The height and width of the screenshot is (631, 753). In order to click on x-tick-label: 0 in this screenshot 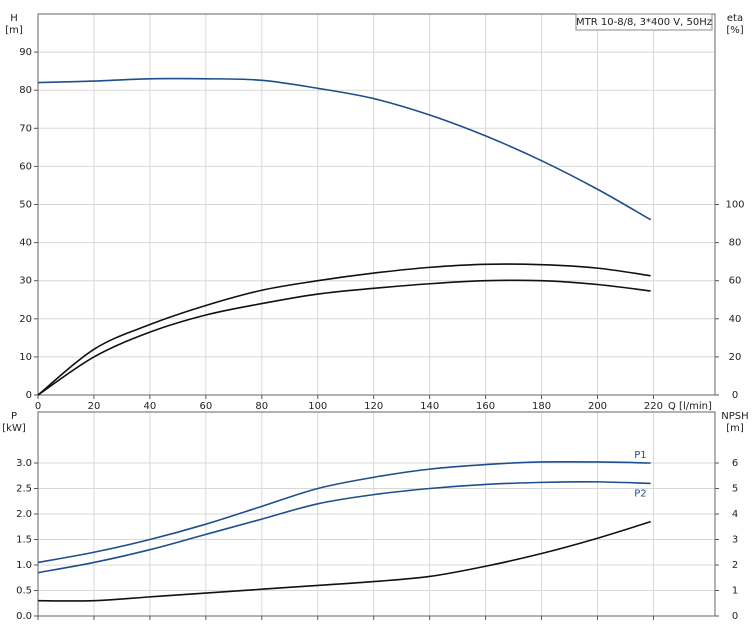, I will do `click(38, 406)`.